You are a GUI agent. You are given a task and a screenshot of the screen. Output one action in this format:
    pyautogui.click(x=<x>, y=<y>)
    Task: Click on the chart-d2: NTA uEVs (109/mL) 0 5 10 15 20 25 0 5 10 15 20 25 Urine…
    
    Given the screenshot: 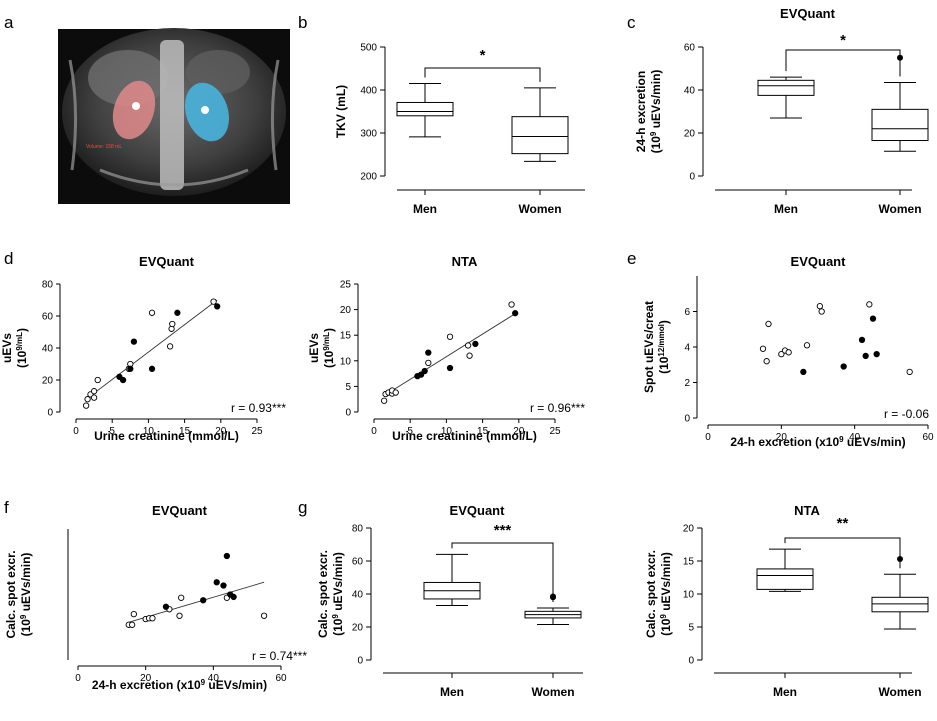 What is the action you would take?
    pyautogui.click(x=446, y=348)
    